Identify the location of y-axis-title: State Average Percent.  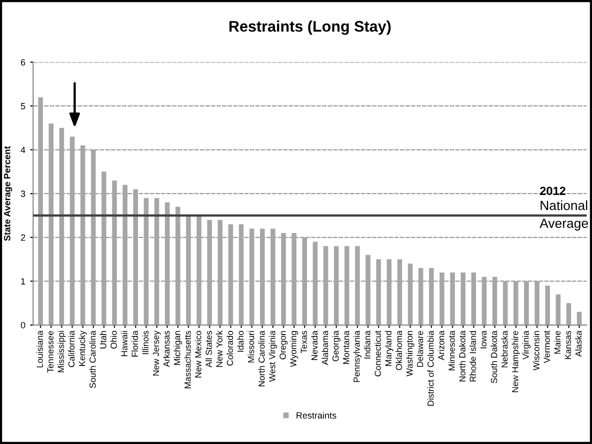
(8, 193).